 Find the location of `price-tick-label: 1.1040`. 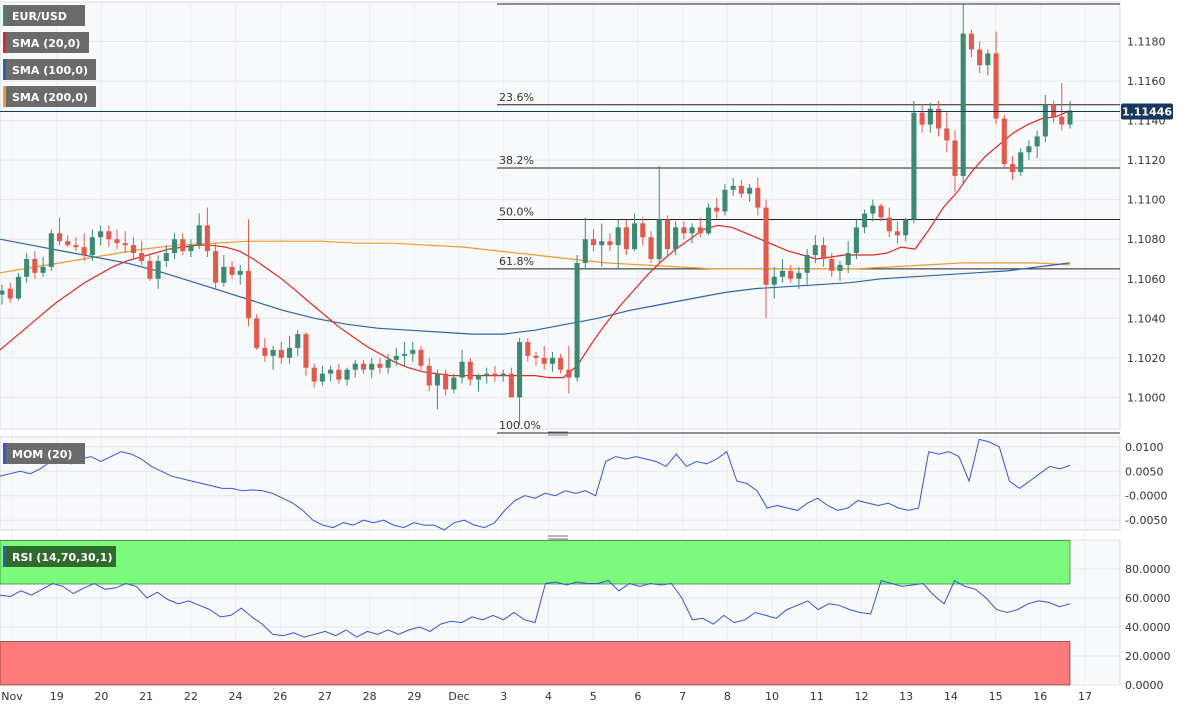

price-tick-label: 1.1040 is located at coordinates (1146, 318).